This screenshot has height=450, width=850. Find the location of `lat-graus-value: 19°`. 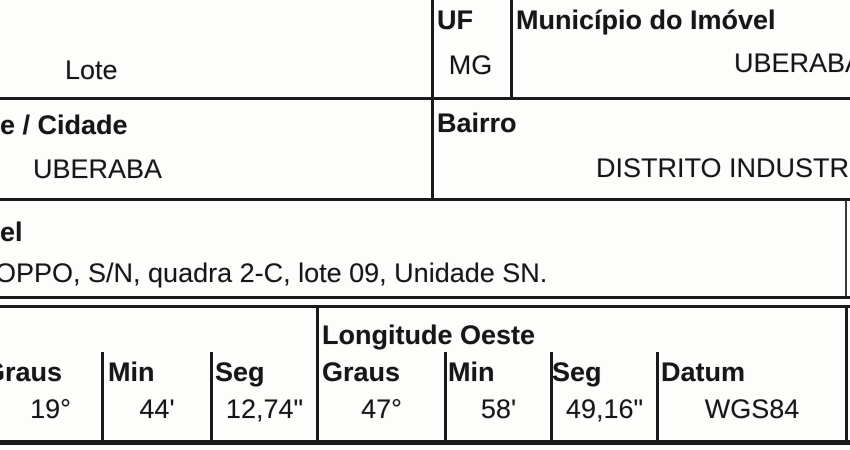

lat-graus-value: 19° is located at coordinates (50, 409).